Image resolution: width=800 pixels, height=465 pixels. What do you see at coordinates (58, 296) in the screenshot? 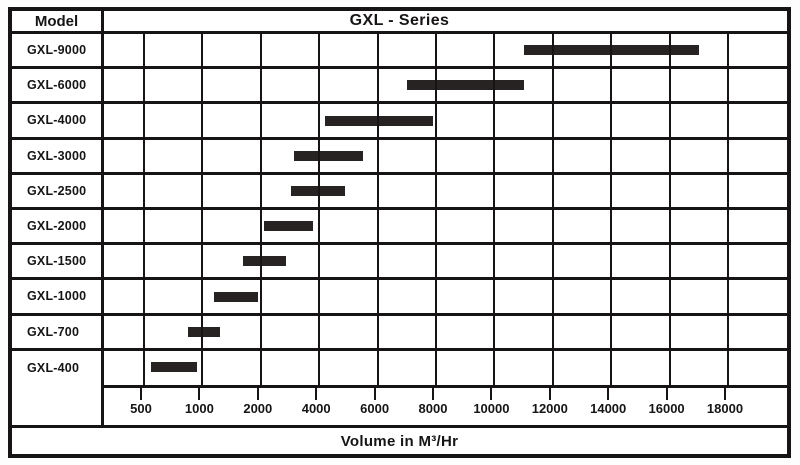
I see `model-label: GXL-1000` at bounding box center [58, 296].